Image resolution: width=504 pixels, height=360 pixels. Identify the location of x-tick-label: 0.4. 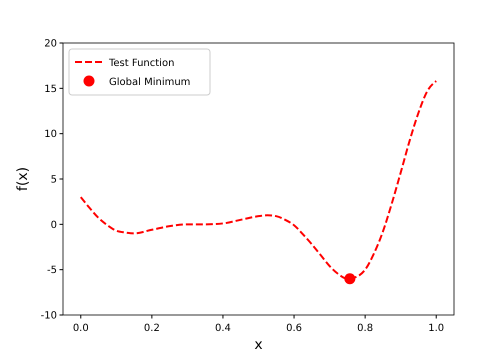
(223, 328).